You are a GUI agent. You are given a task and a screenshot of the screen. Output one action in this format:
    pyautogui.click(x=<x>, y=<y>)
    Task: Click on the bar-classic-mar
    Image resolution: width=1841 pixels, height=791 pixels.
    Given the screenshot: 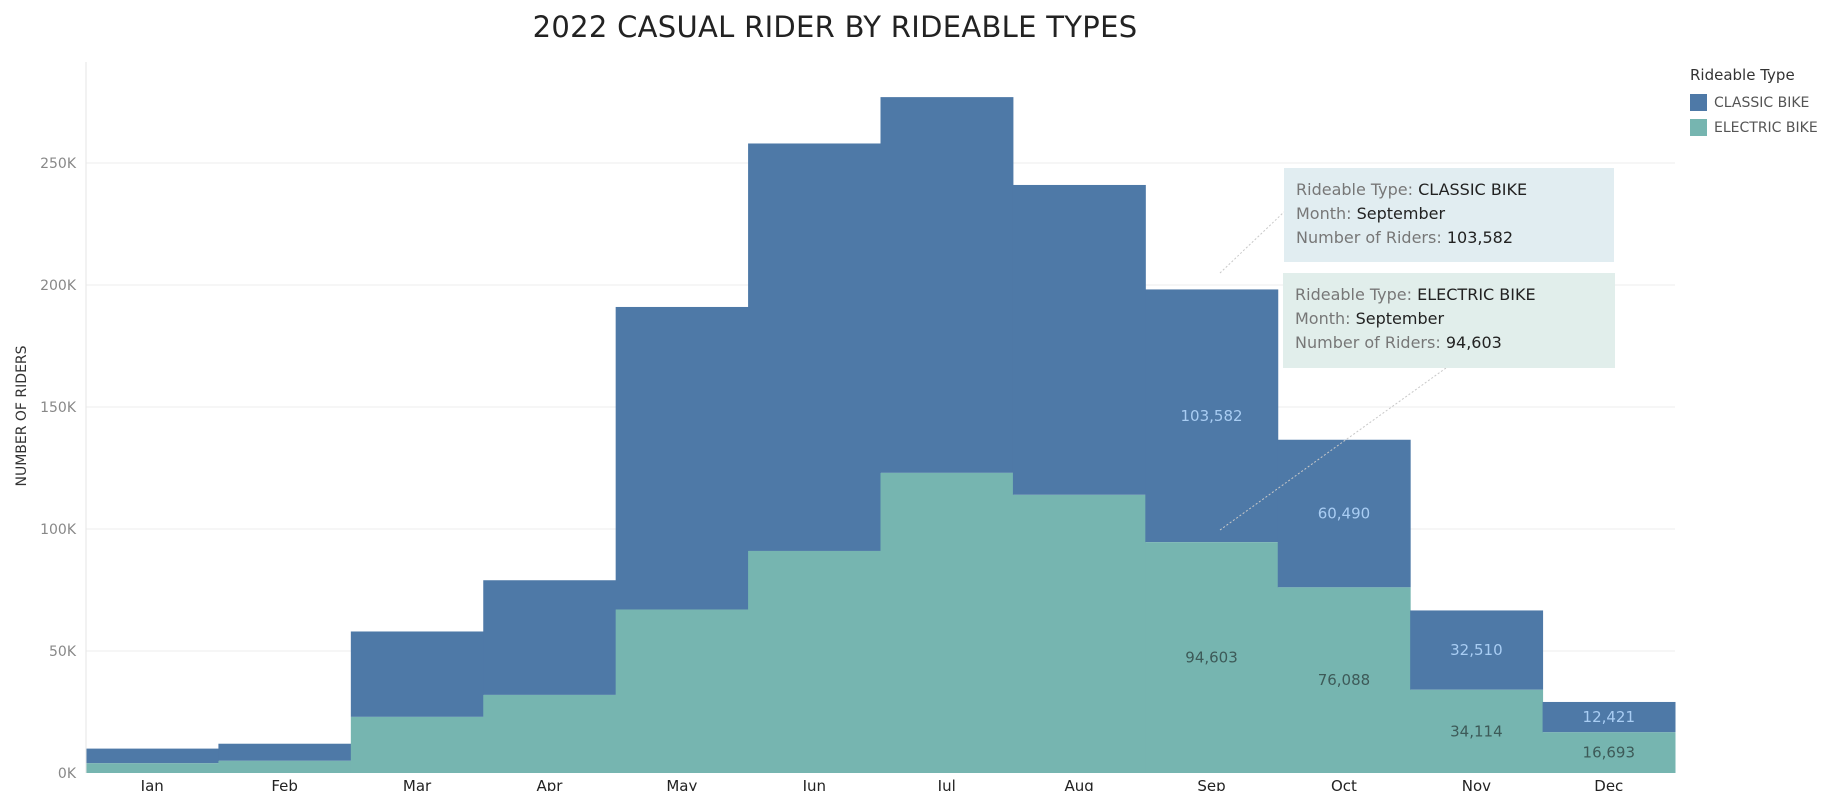 What is the action you would take?
    pyautogui.click(x=417, y=674)
    